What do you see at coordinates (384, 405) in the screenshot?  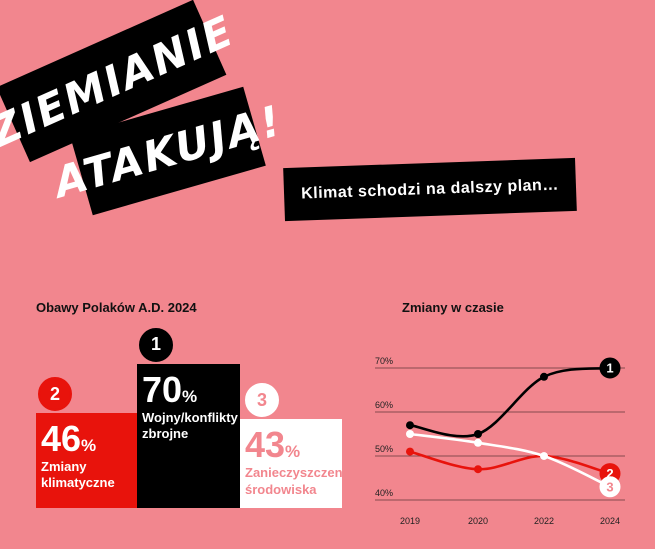 I see `y-tick-label: 60%` at bounding box center [384, 405].